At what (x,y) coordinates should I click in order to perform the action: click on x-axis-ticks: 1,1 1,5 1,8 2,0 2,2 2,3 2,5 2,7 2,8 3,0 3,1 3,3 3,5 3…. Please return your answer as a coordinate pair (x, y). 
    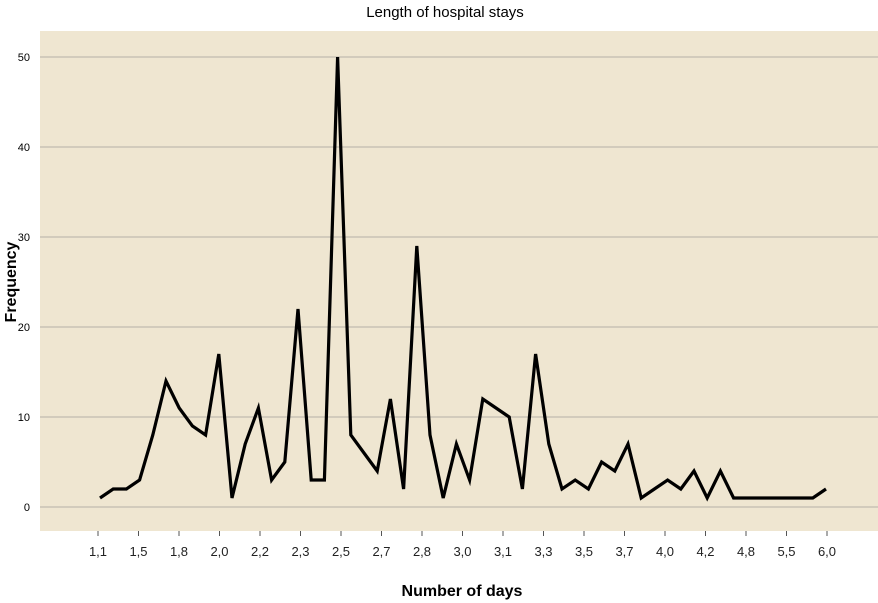
    Looking at the image, I should click on (462, 545).